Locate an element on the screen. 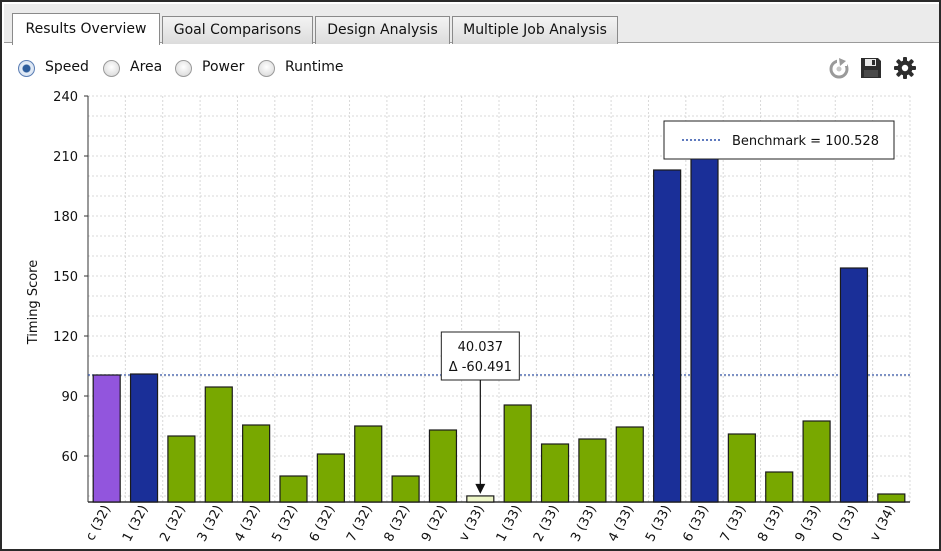  radio-runtime-label: Runtime is located at coordinates (314, 67).